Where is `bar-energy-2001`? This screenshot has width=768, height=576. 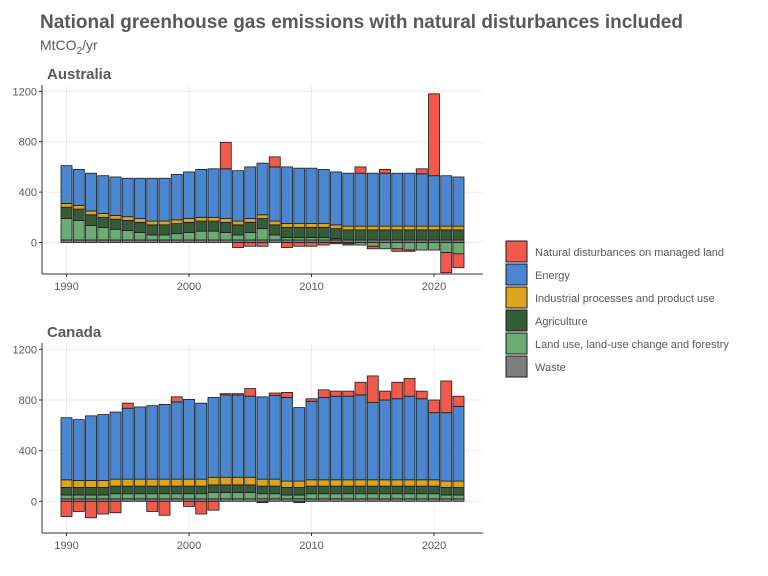 bar-energy-2001 is located at coordinates (201, 441).